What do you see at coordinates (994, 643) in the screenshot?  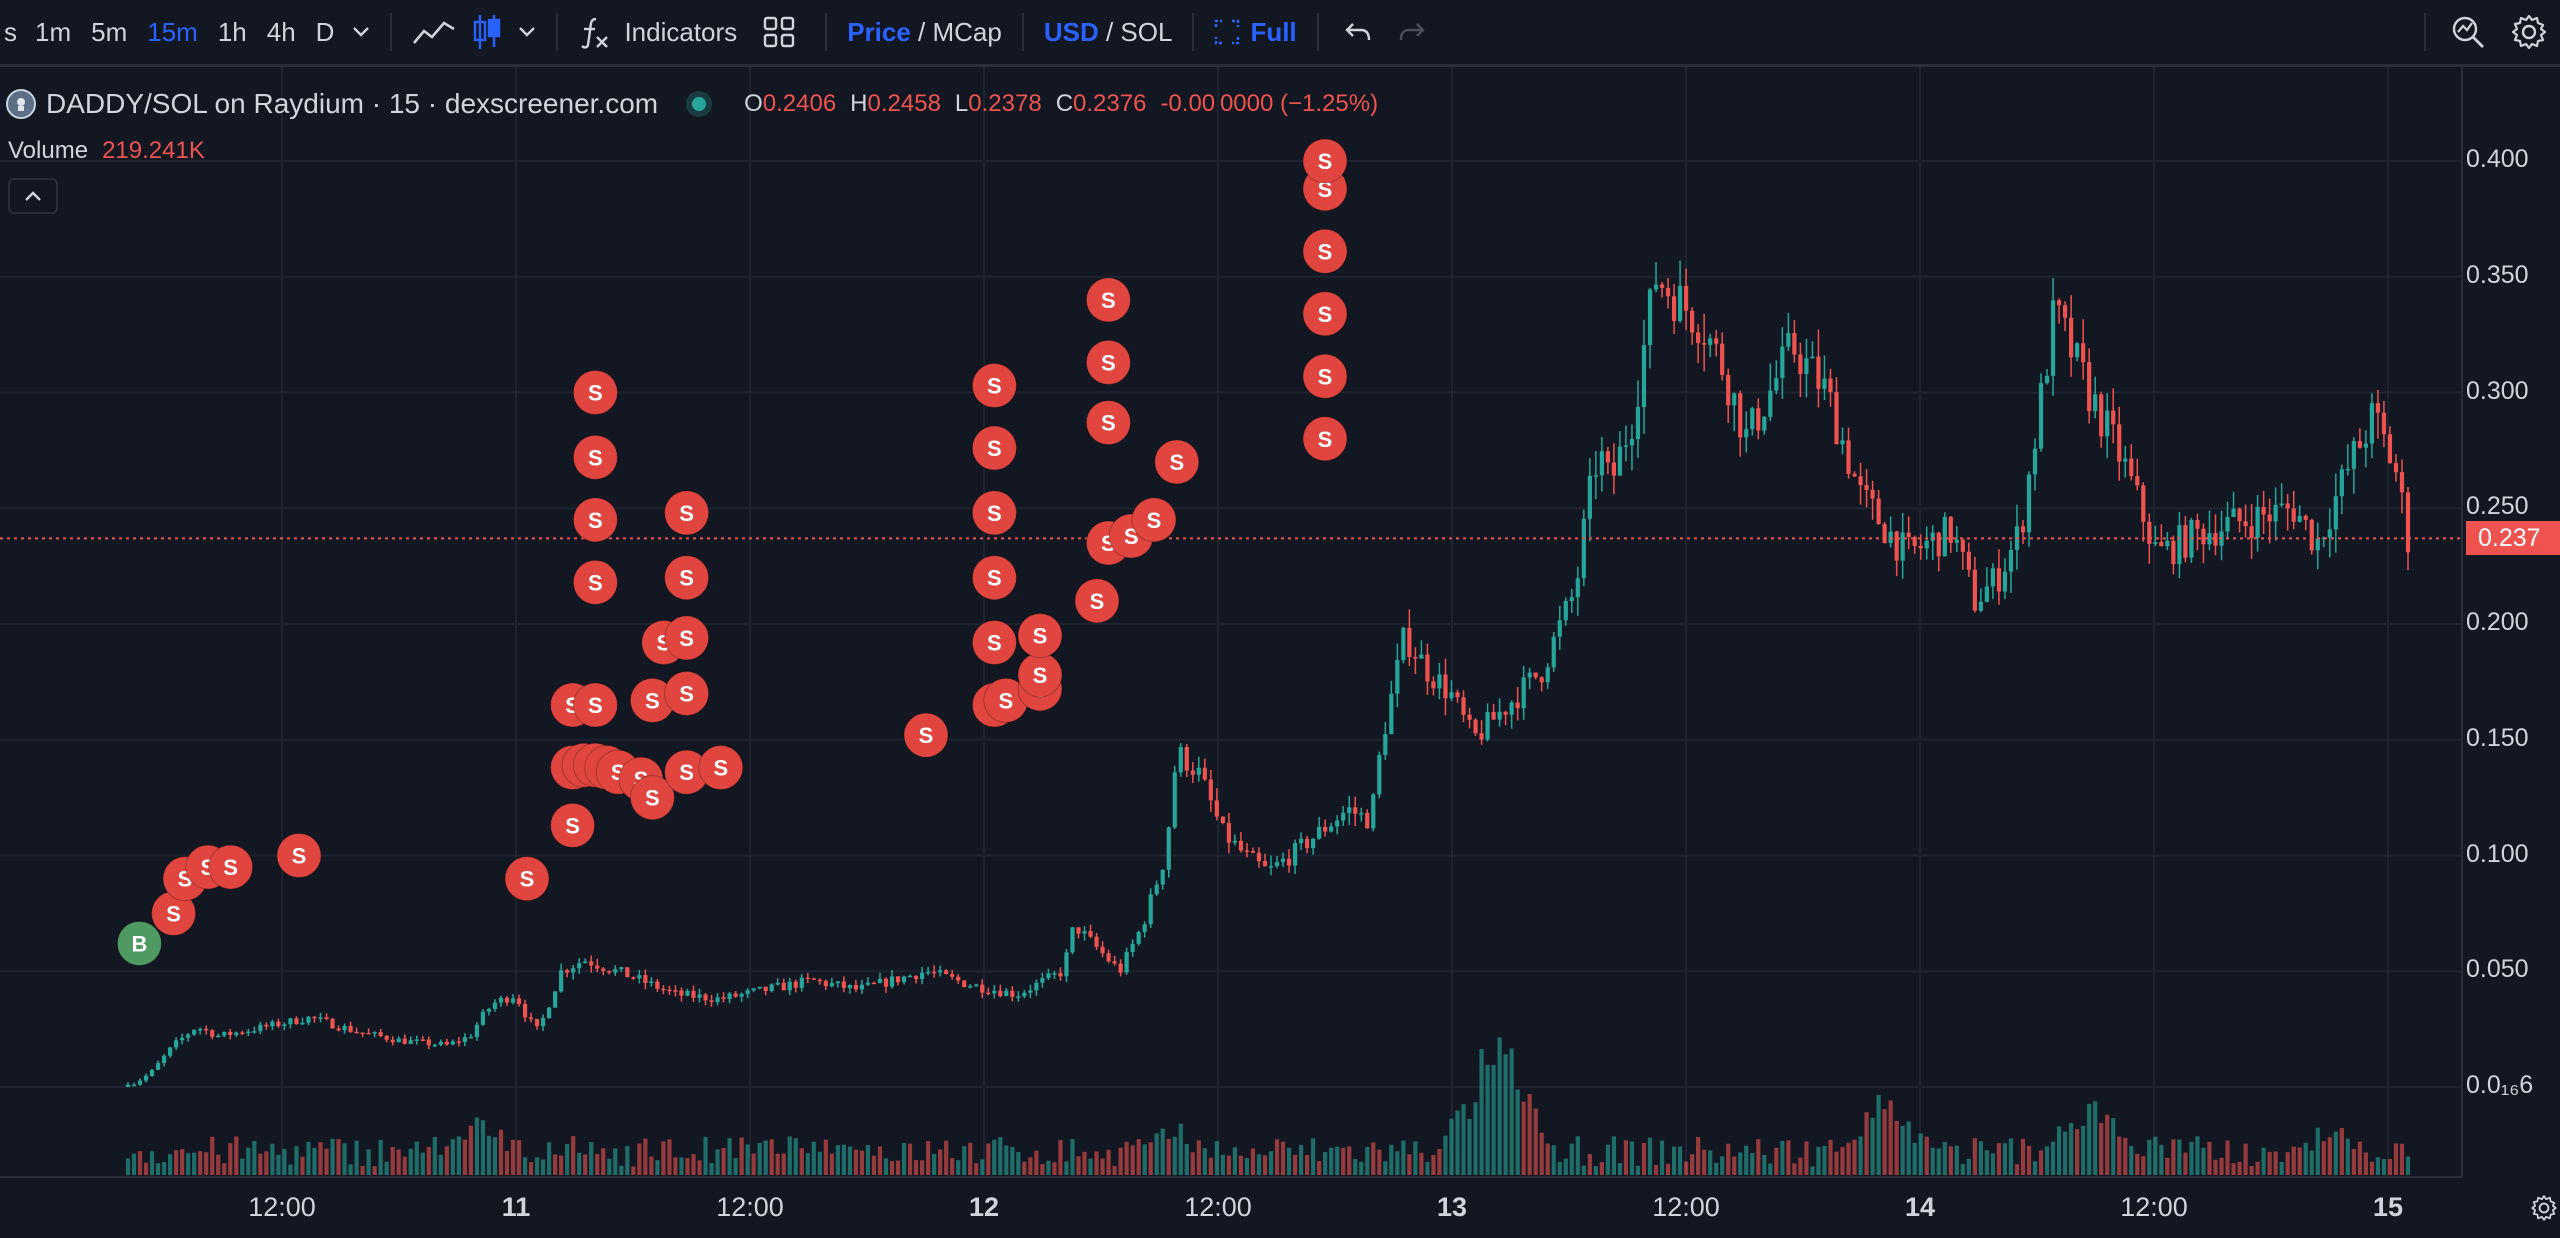 I see `sell-marker-letter: S` at bounding box center [994, 643].